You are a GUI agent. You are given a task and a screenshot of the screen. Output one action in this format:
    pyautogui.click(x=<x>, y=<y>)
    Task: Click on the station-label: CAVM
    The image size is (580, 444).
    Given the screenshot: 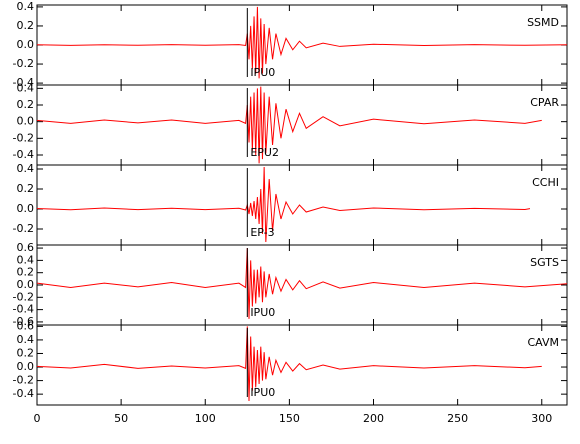 What is the action you would take?
    pyautogui.click(x=543, y=342)
    